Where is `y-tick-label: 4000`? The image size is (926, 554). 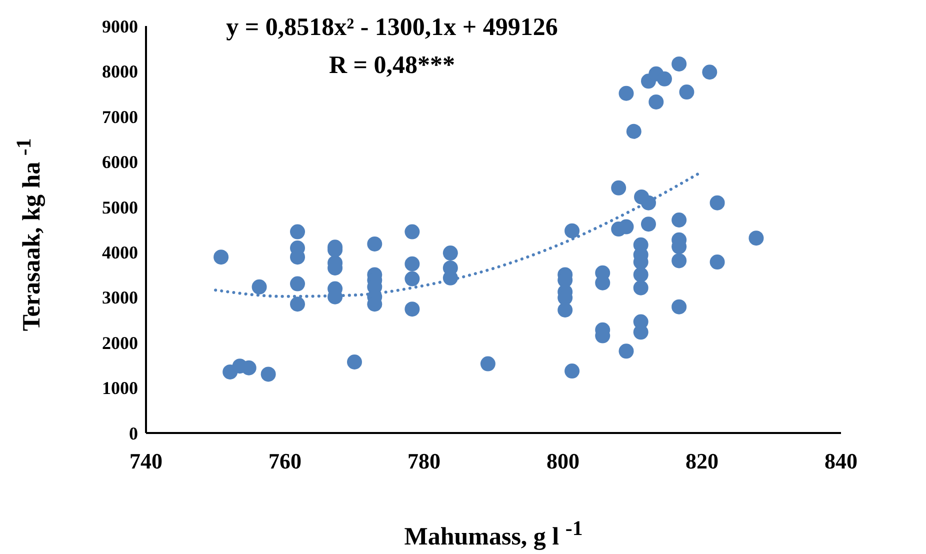
y-tick-label: 4000 is located at coordinates (120, 252).